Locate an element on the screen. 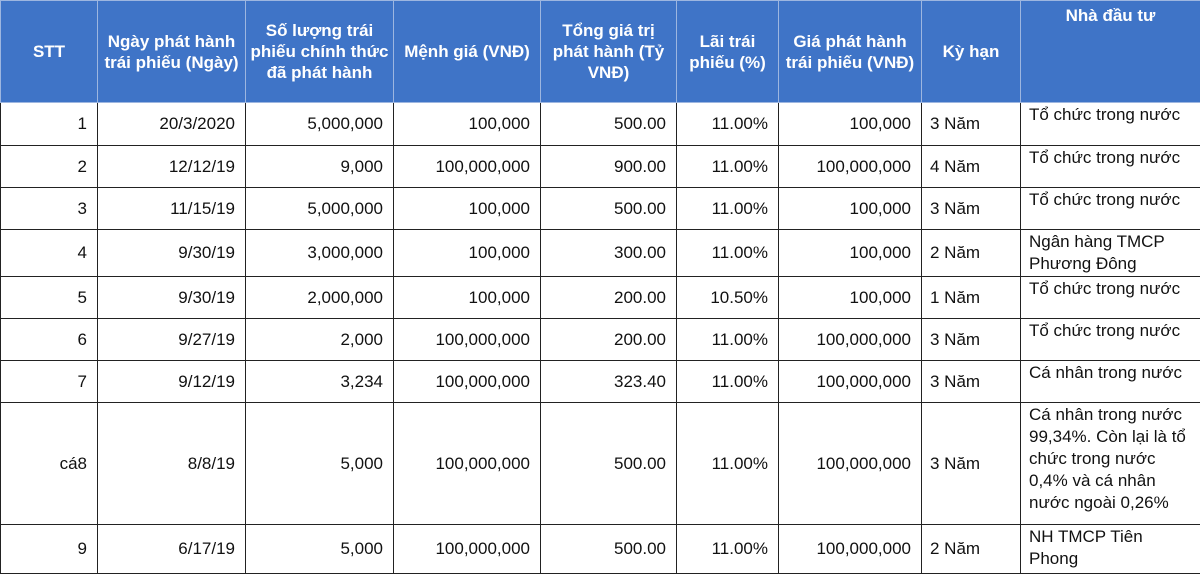 This screenshot has height=574, width=1200. cell-total-value: 323.40 is located at coordinates (609, 382).